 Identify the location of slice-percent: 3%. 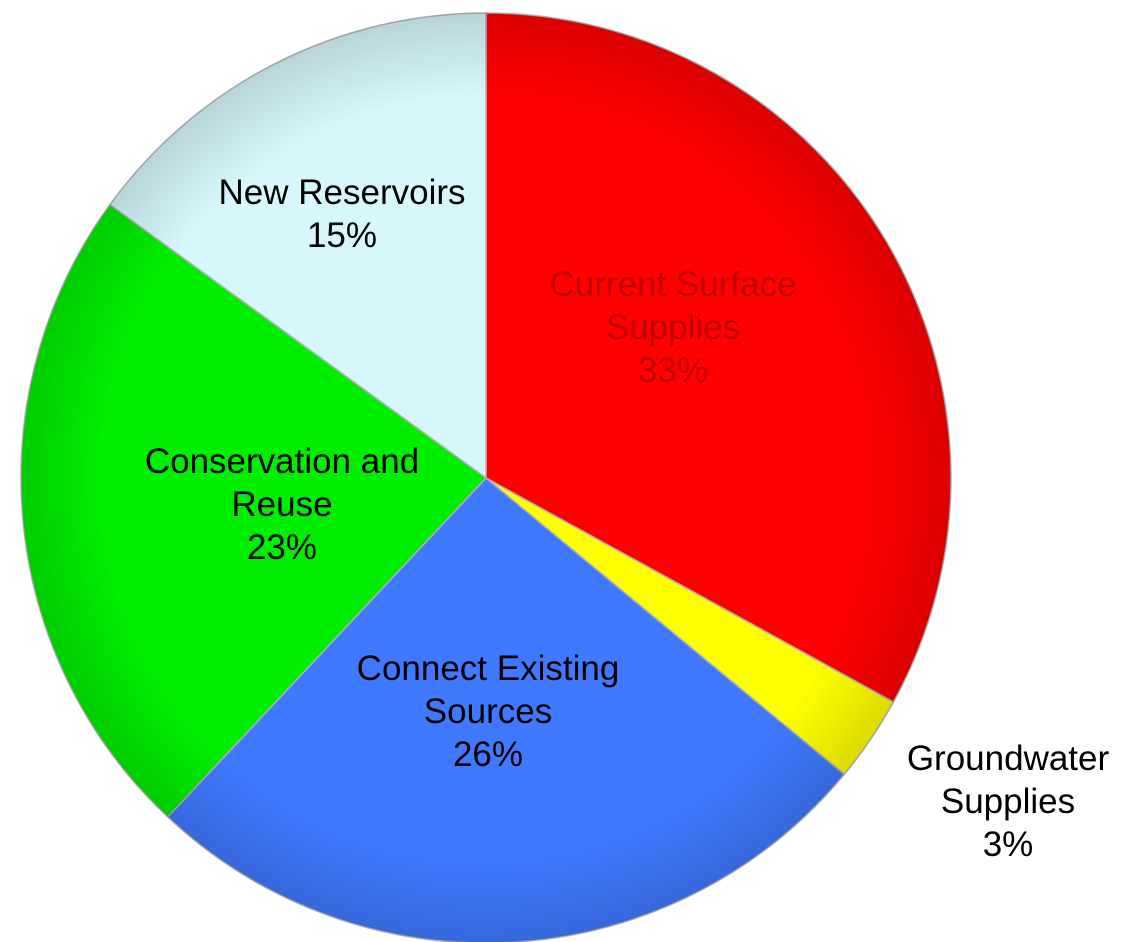
(1008, 844).